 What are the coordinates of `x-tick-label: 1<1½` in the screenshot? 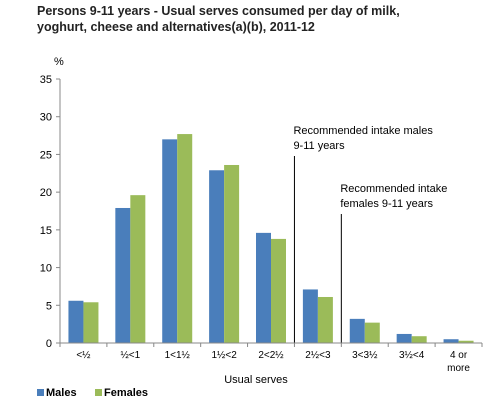 It's located at (178, 355).